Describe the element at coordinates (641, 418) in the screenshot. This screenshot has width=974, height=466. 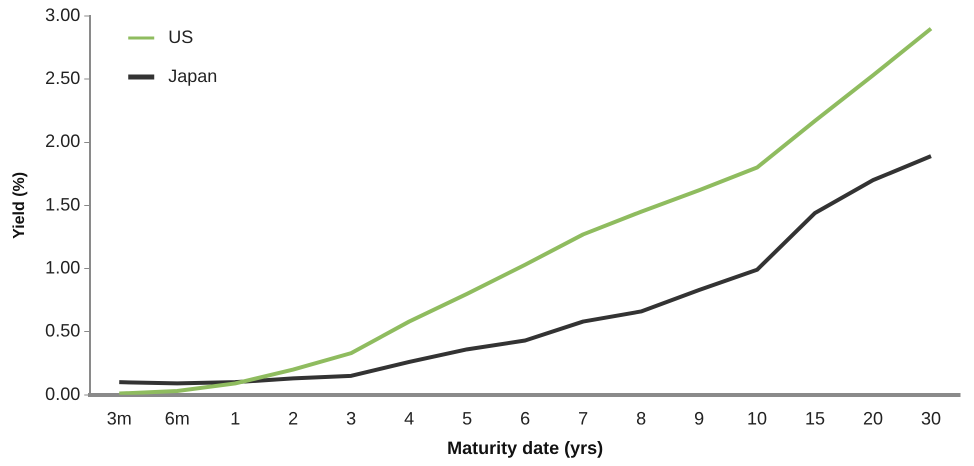
I see `x-tick-label: 8` at that location.